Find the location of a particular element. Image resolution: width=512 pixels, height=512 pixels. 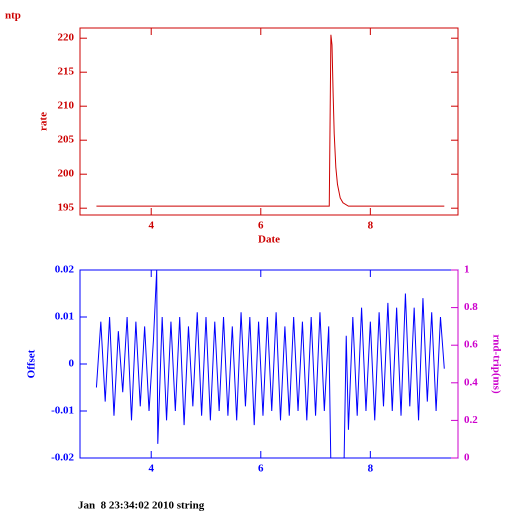

y2-tick-label: 0.4 is located at coordinates (471, 382).